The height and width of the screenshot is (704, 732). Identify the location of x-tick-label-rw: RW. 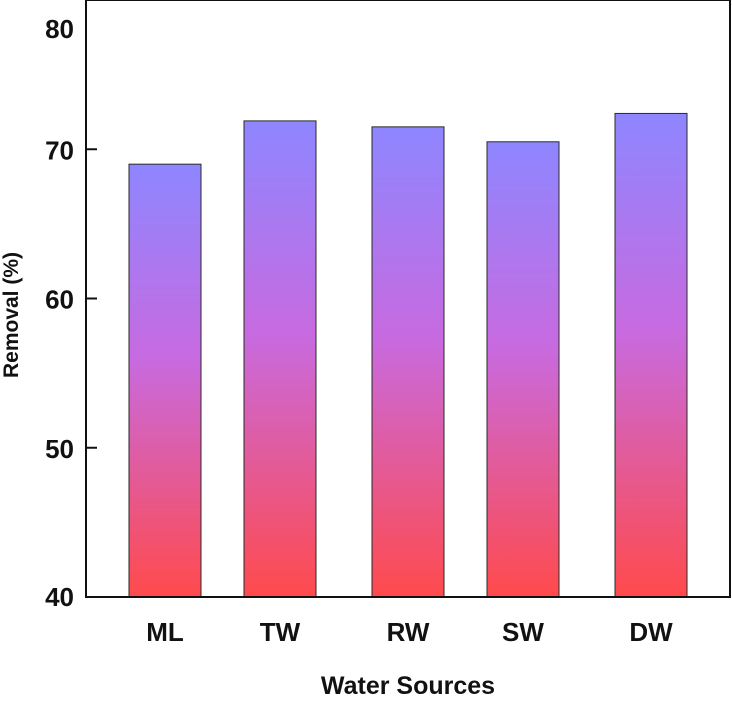
(408, 632).